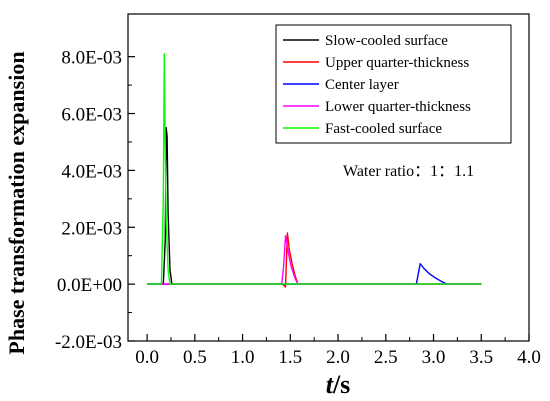 Image resolution: width=550 pixels, height=401 pixels. What do you see at coordinates (91, 171) in the screenshot?
I see `y-tick-label: 4.0E-03` at bounding box center [91, 171].